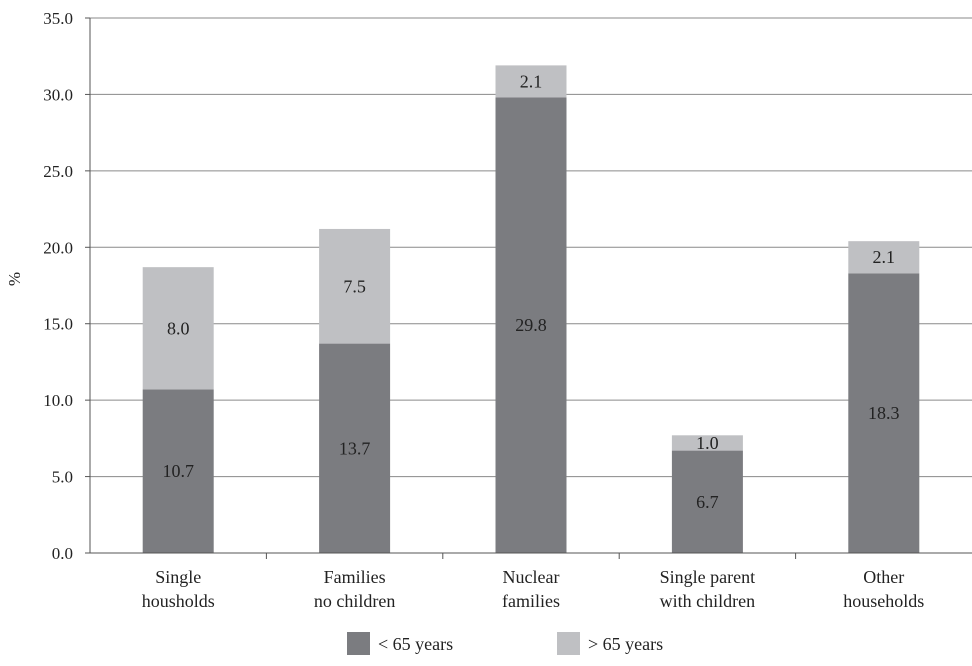  Describe the element at coordinates (58, 400) in the screenshot. I see `y-tick-label: 10.0` at that location.